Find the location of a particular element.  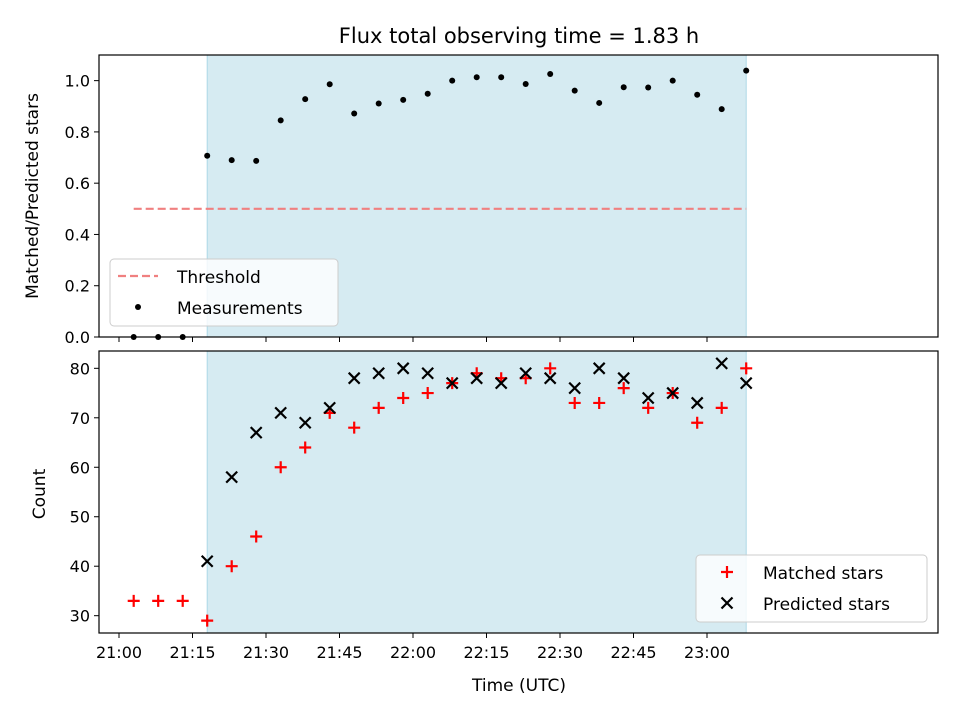

x-tick-label: 21:15 is located at coordinates (192, 652).